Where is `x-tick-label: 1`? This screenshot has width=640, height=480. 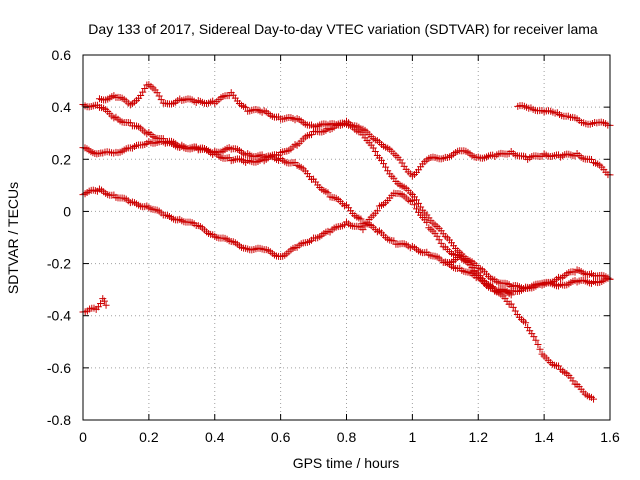
x-tick-label: 1 is located at coordinates (412, 437).